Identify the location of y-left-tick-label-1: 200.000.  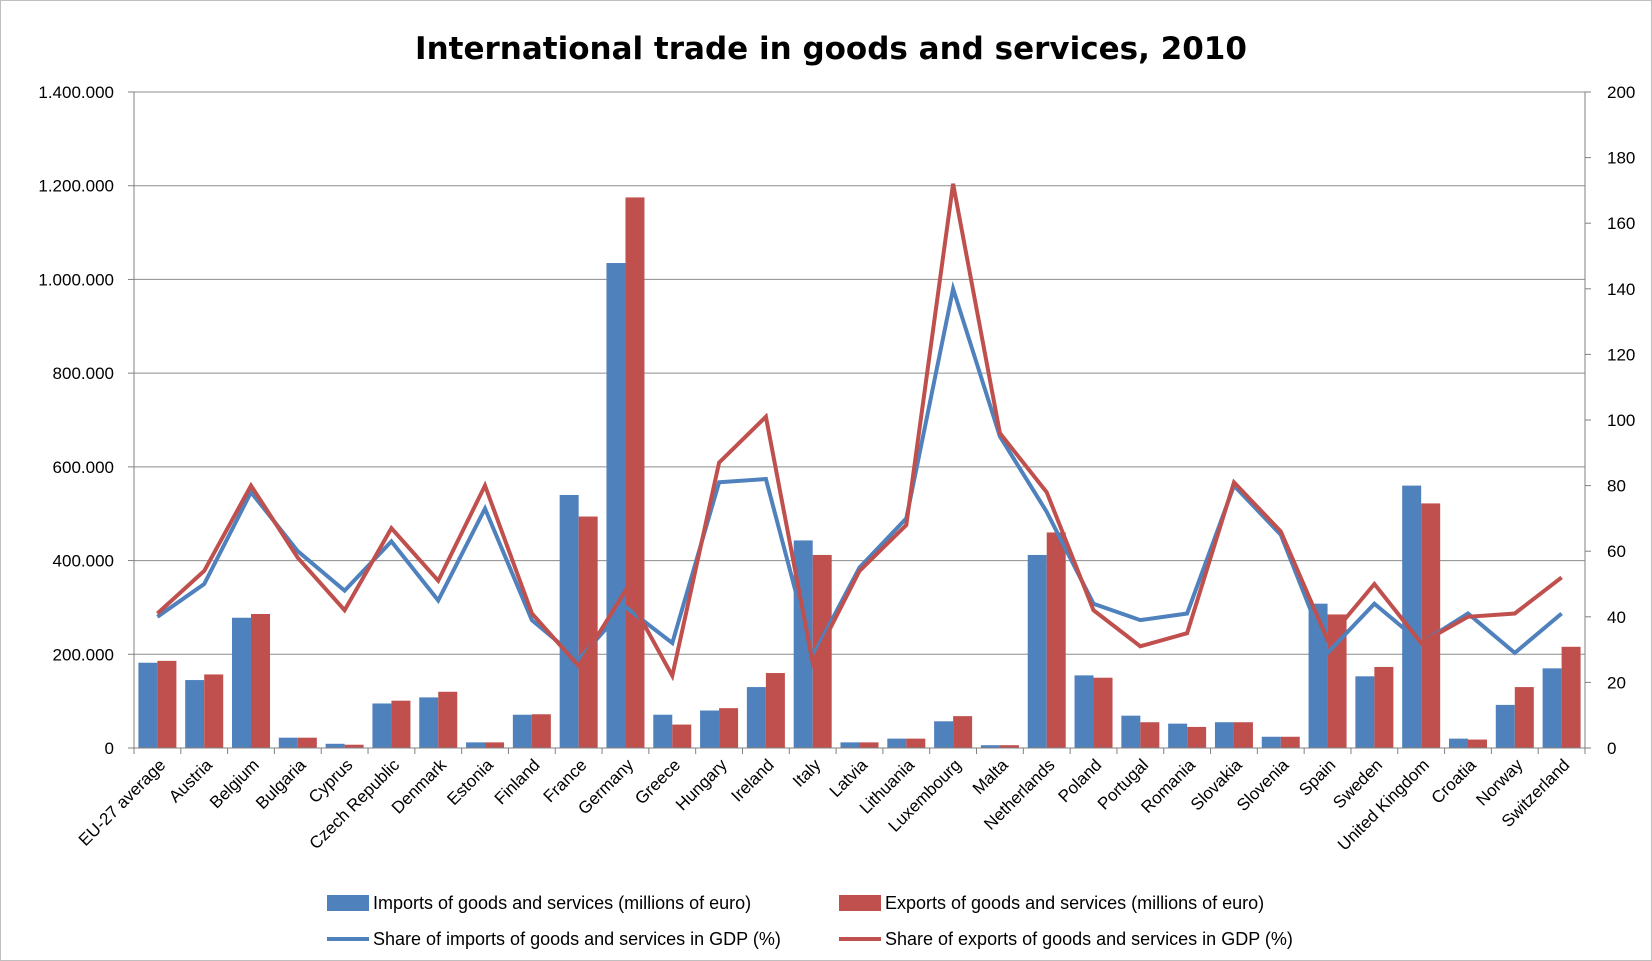
(83, 654).